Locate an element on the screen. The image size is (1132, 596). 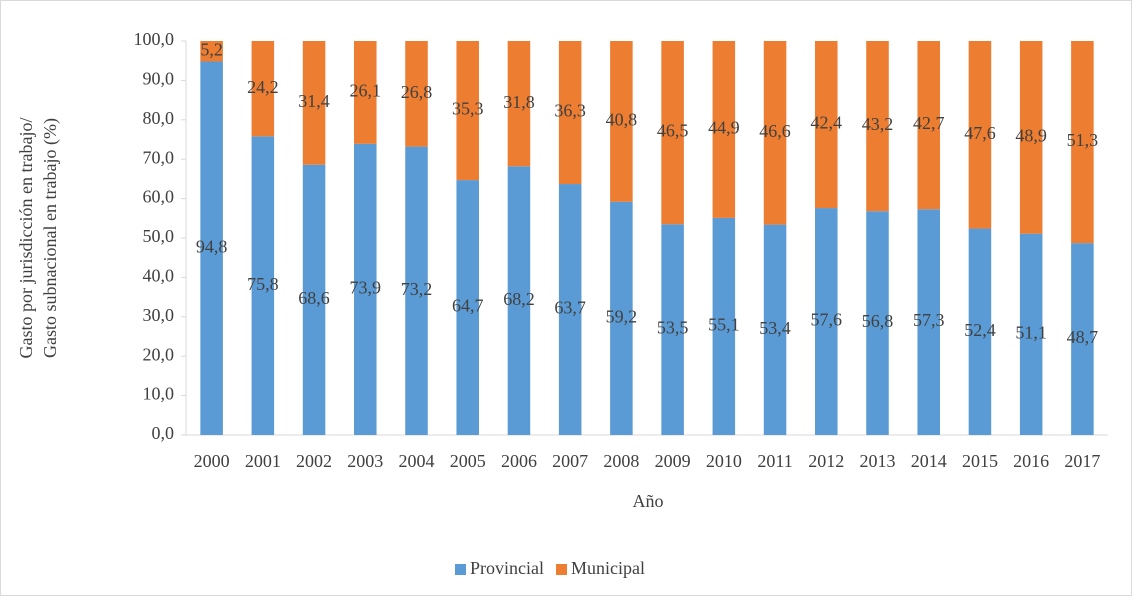
y-axis-label: Gasto por jurisdicción en trabajo/ is located at coordinates (26, 238).